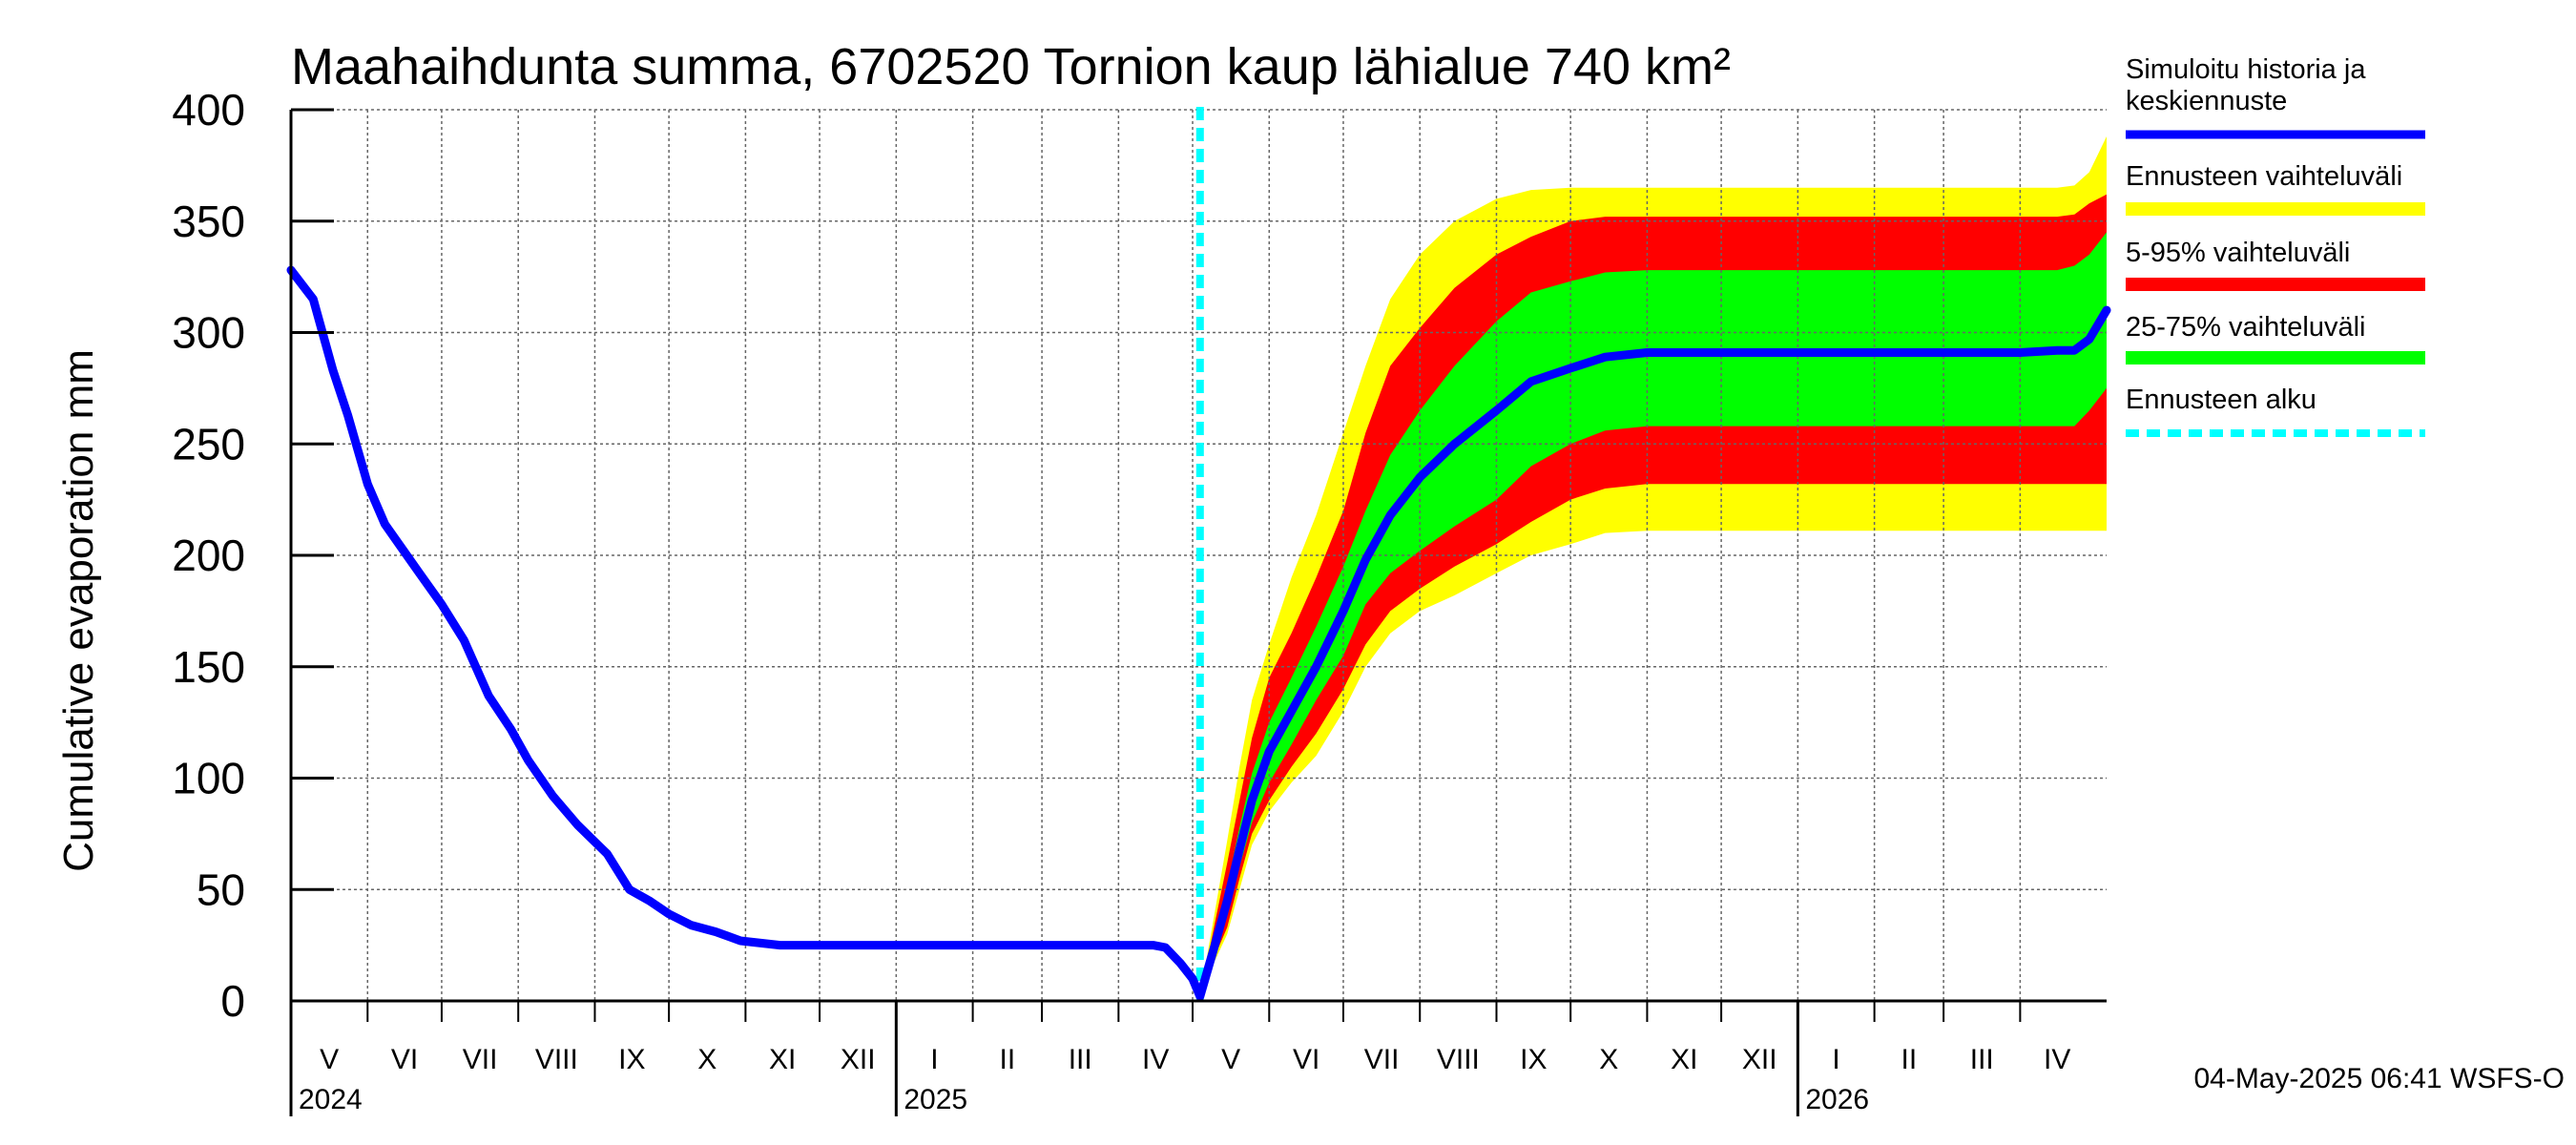 The height and width of the screenshot is (1145, 2576). Describe the element at coordinates (1837, 1099) in the screenshot. I see `year-label: 2026` at that location.